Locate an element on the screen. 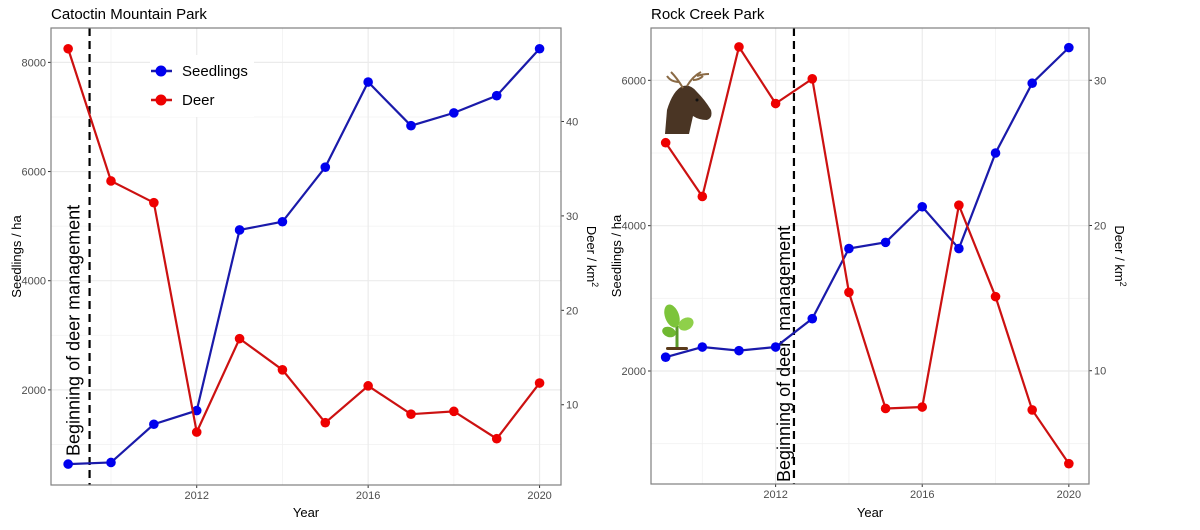  deer-head-icon is located at coordinates (688, 102).